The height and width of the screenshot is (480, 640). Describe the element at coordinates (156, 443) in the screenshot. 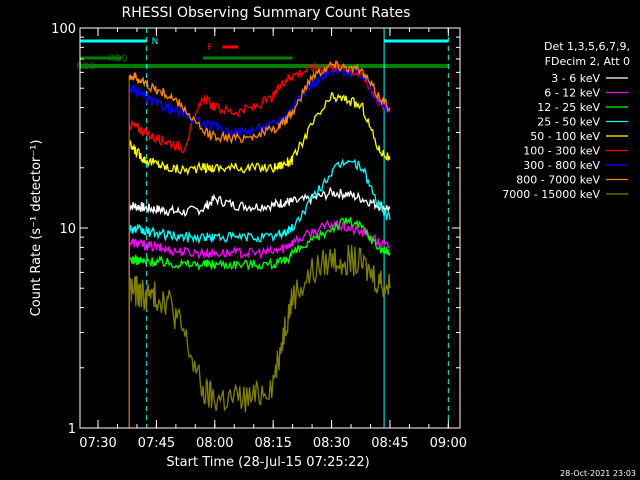

I see `x-tick-label: 07:45` at that location.